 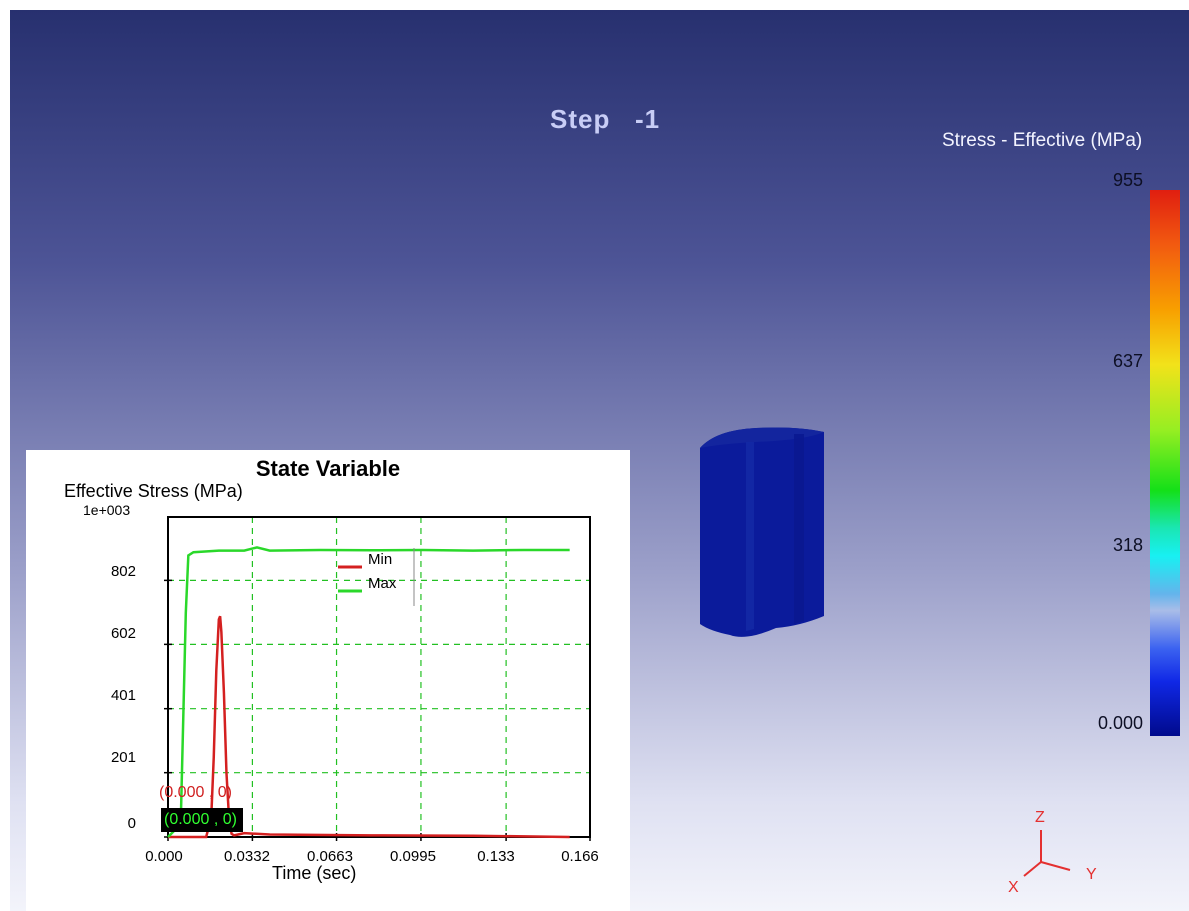 I want to click on plot-frame, so click(x=379, y=677).